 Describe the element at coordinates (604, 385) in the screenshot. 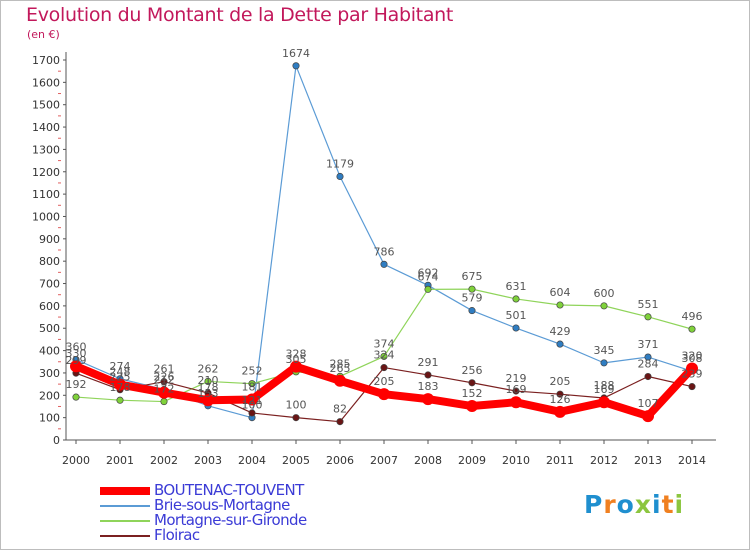

I see `data-label: 188` at that location.